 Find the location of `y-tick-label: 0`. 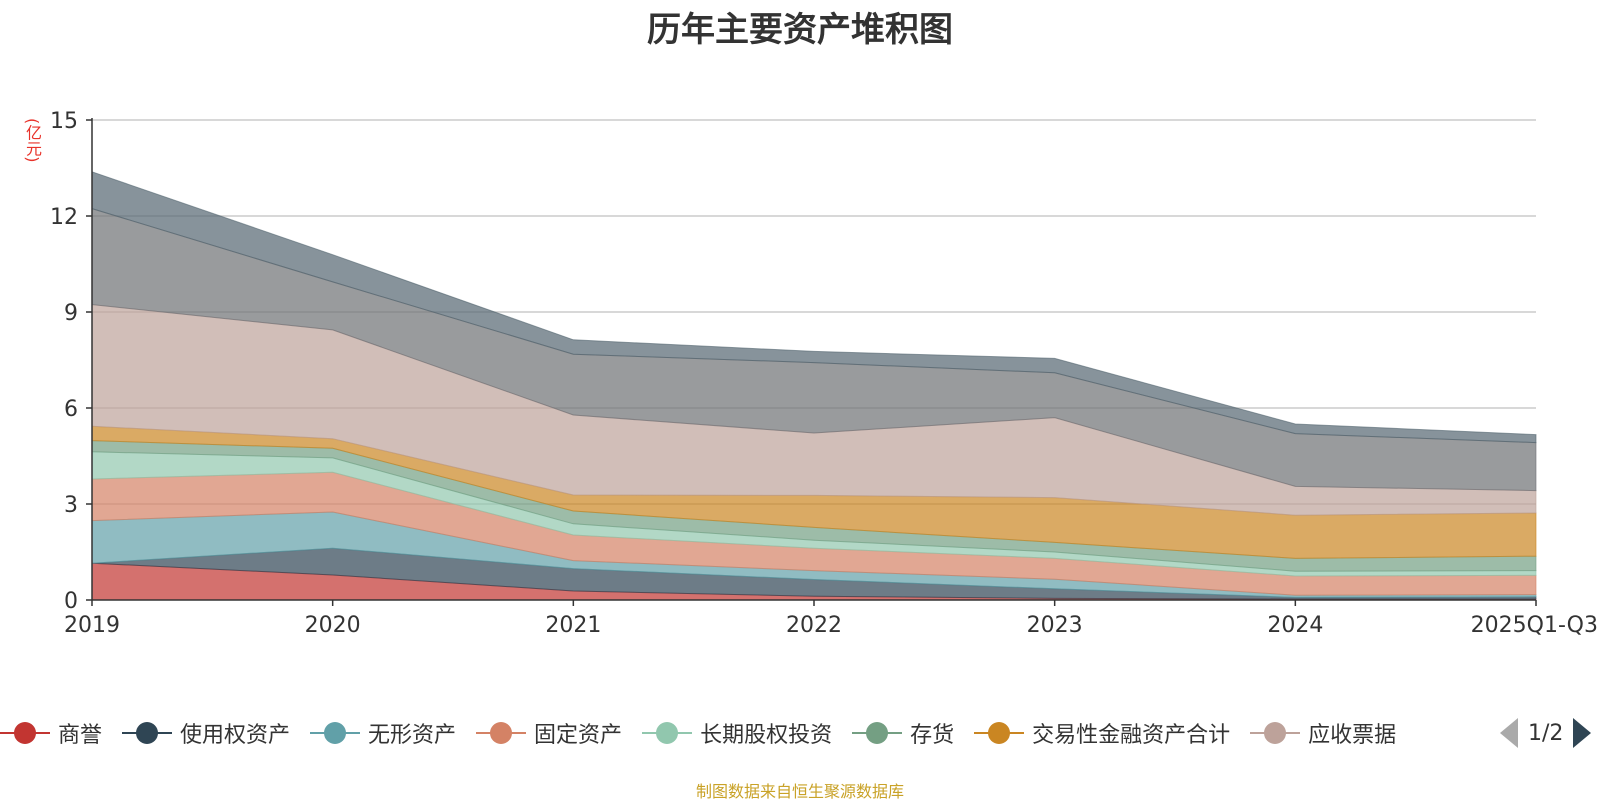

y-tick-label: 0 is located at coordinates (71, 601).